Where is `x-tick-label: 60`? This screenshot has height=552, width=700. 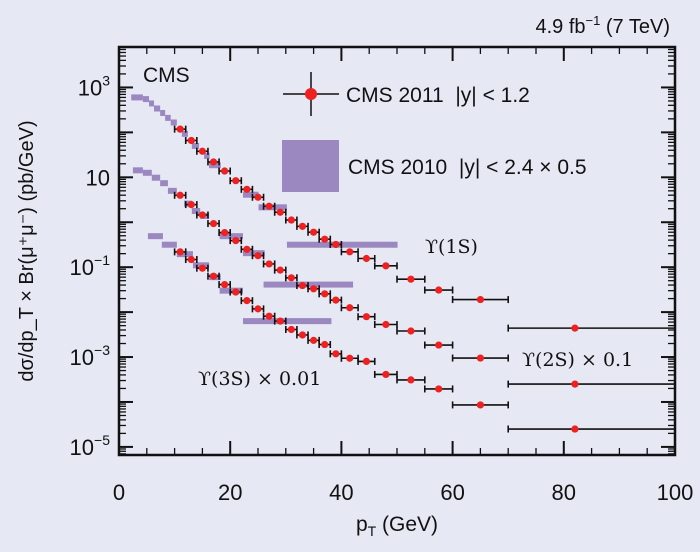 x-tick-label: 60 is located at coordinates (452, 492).